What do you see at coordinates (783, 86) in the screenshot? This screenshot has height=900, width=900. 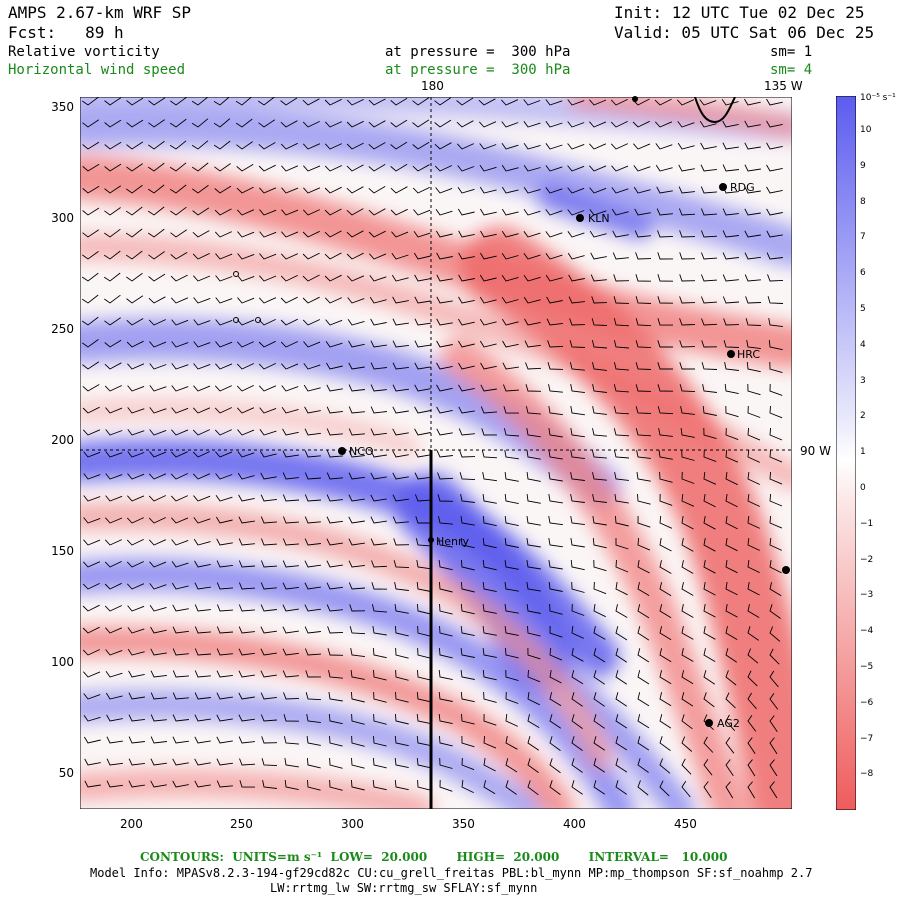 I see `meridian-label-135w: 135 W` at bounding box center [783, 86].